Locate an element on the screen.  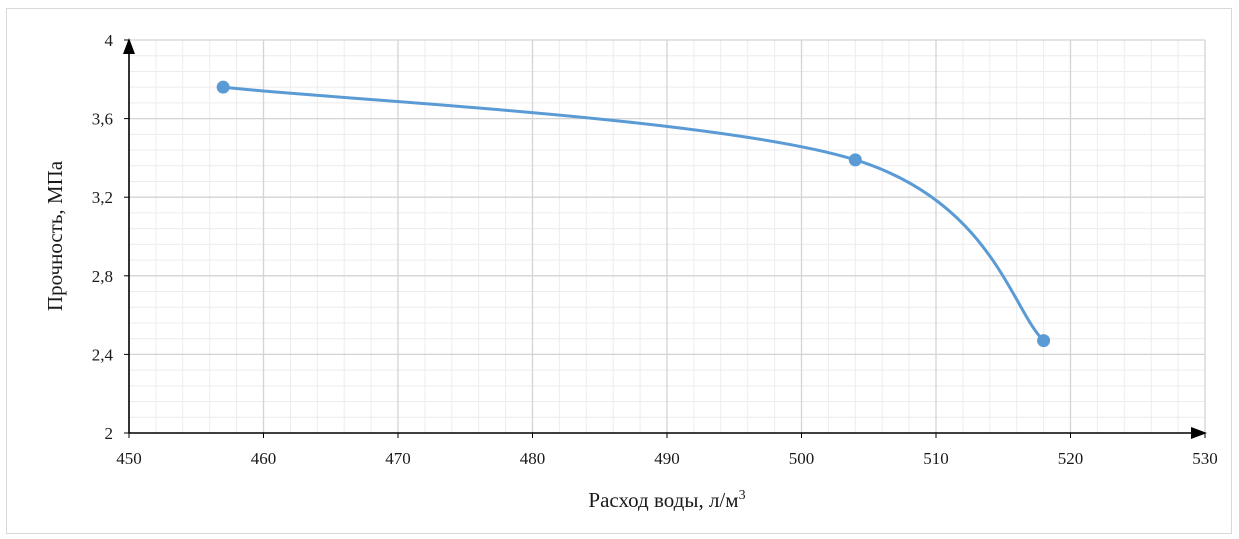
x-tick-label: 470 is located at coordinates (398, 458).